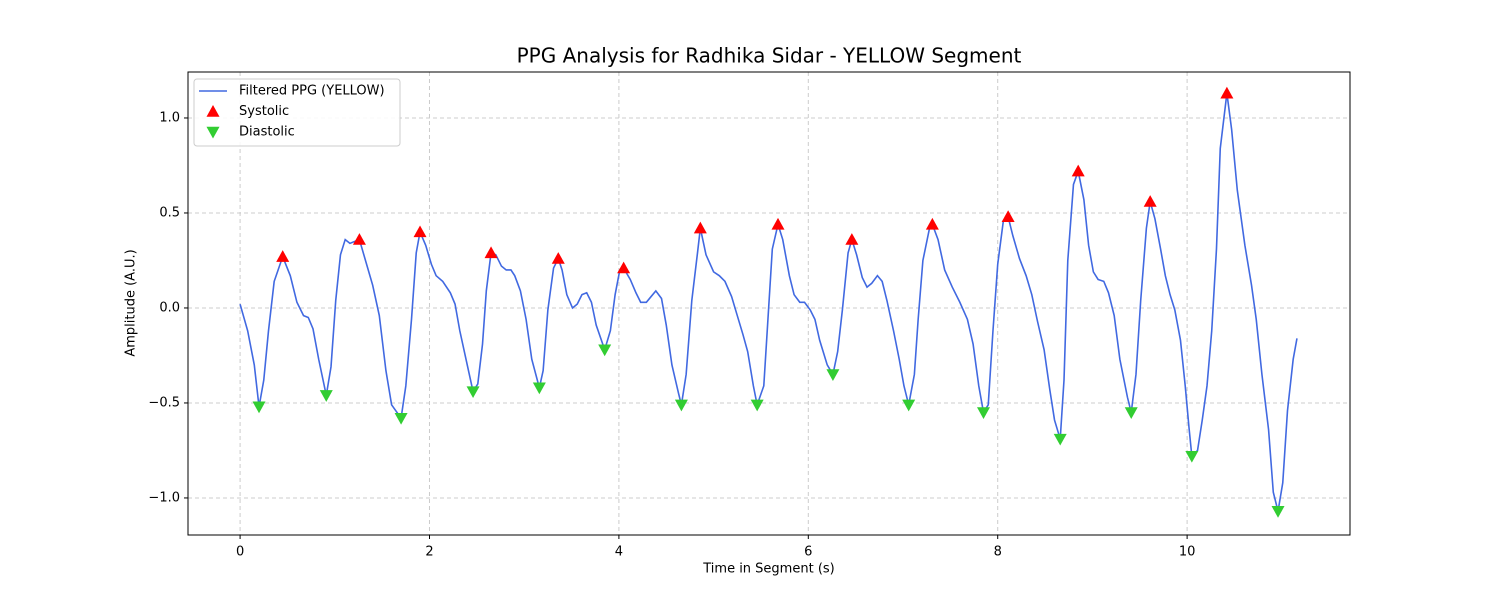  I want to click on y-tick-label: 0.0, so click(169, 307).